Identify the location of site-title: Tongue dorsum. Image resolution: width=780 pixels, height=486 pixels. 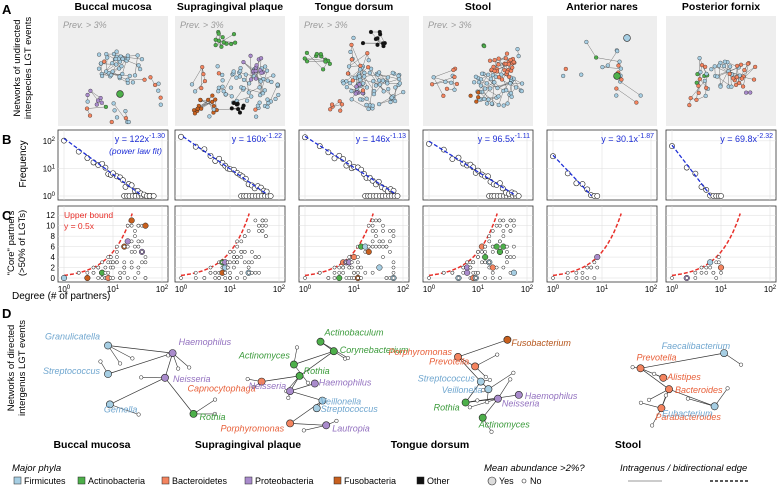
(354, 7).